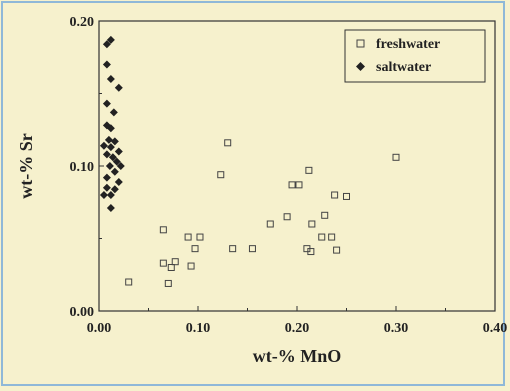  Describe the element at coordinates (495, 328) in the screenshot. I see `x-tick-label: 0.40` at that location.